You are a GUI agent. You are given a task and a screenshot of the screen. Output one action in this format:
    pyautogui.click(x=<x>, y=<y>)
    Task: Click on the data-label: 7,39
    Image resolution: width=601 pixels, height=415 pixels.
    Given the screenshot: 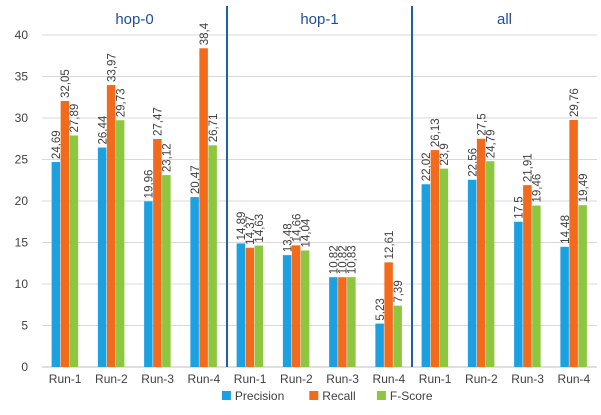 What is the action you would take?
    pyautogui.click(x=399, y=291)
    